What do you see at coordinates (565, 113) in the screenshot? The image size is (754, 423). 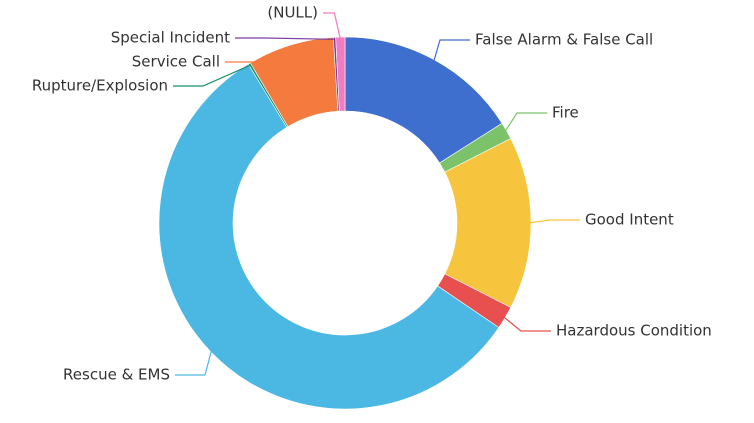 I see `slice-label: Fire` at bounding box center [565, 113].